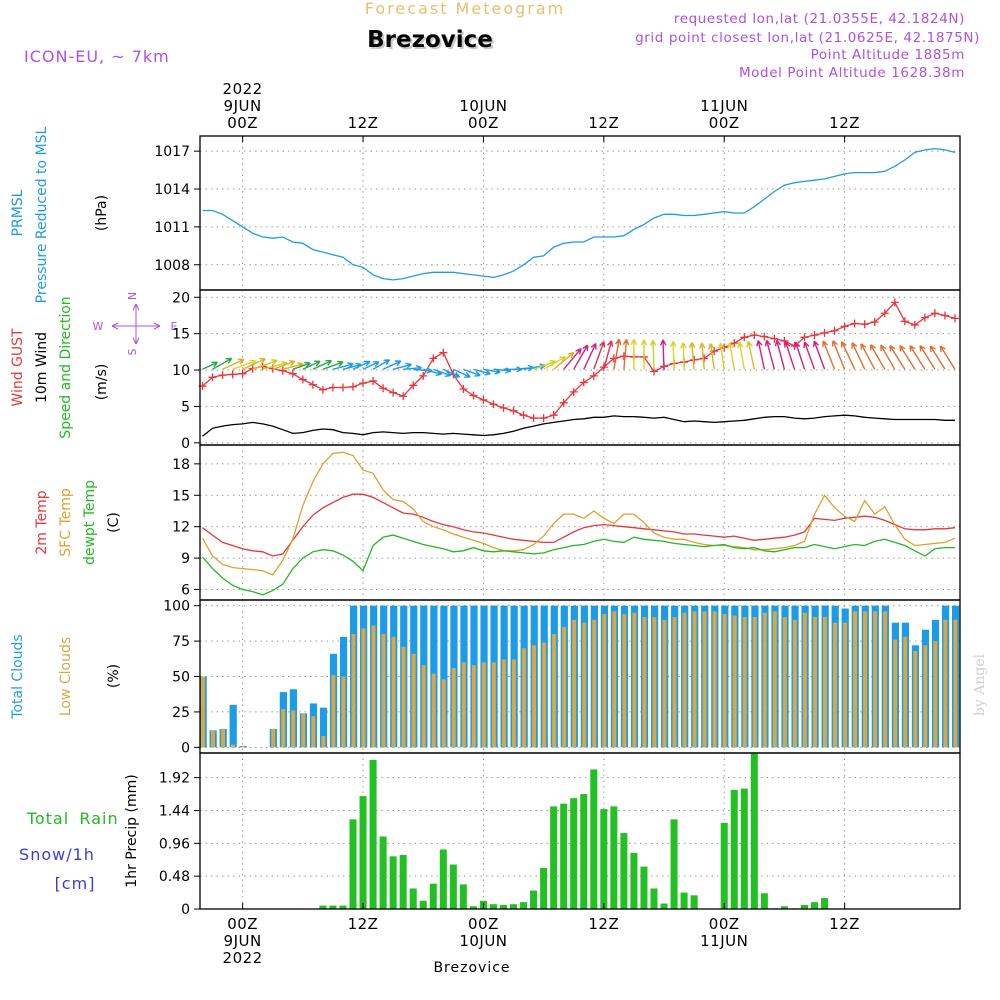 This screenshot has width=1000, height=1000. Describe the element at coordinates (172, 190) in the screenshot. I see `pressure-ytick-label: 1014` at that location.